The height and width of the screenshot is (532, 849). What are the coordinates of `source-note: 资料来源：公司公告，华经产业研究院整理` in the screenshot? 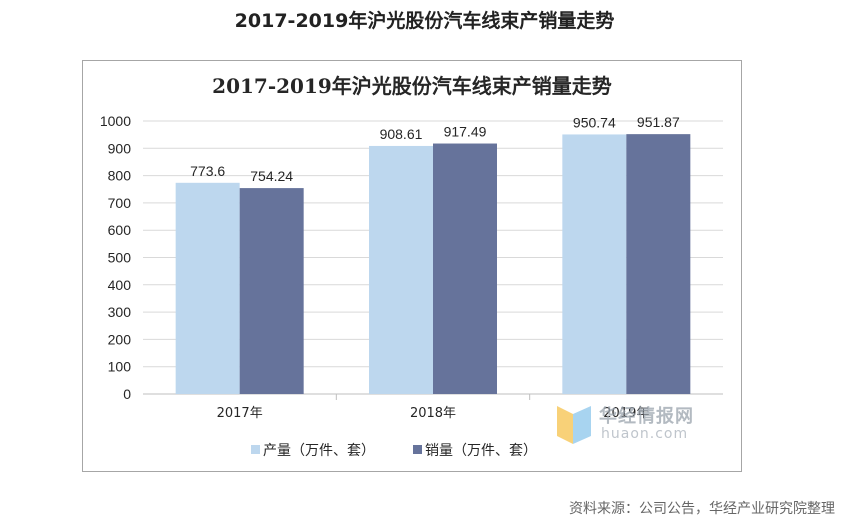 It's located at (702, 509).